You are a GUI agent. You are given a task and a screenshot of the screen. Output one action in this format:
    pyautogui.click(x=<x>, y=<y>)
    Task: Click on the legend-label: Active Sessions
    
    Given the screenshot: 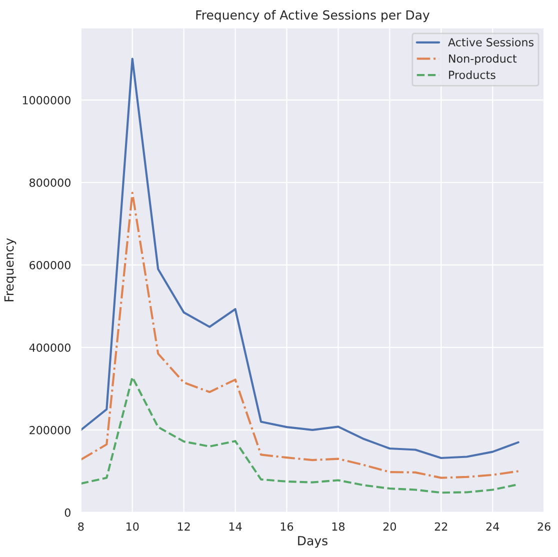 What is the action you would take?
    pyautogui.click(x=491, y=42)
    